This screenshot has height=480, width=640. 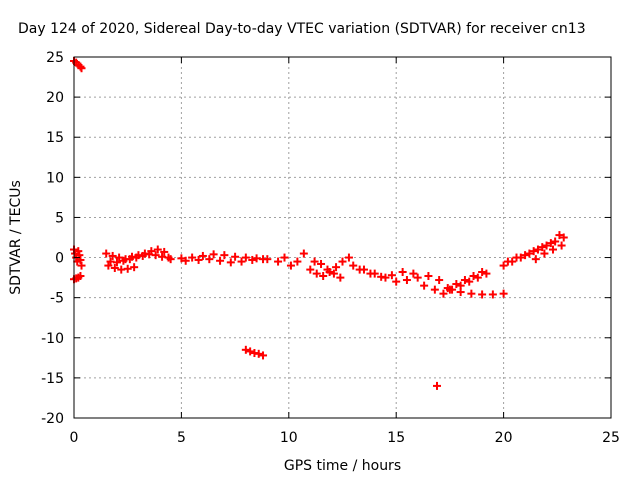 What do you see at coordinates (289, 438) in the screenshot?
I see `x-tick-label: 10` at bounding box center [289, 438].